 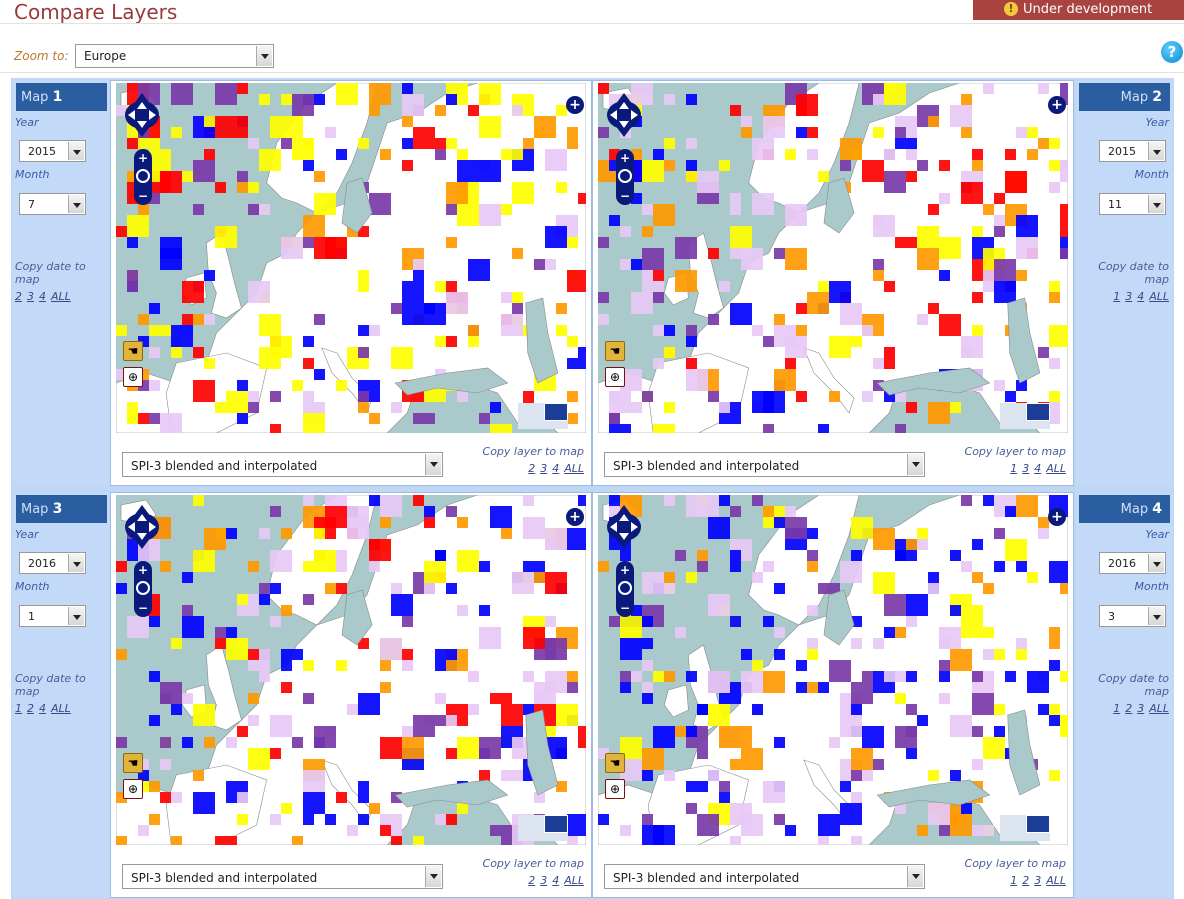 What do you see at coordinates (451, 793) in the screenshot?
I see `sea-shape` at bounding box center [451, 793].